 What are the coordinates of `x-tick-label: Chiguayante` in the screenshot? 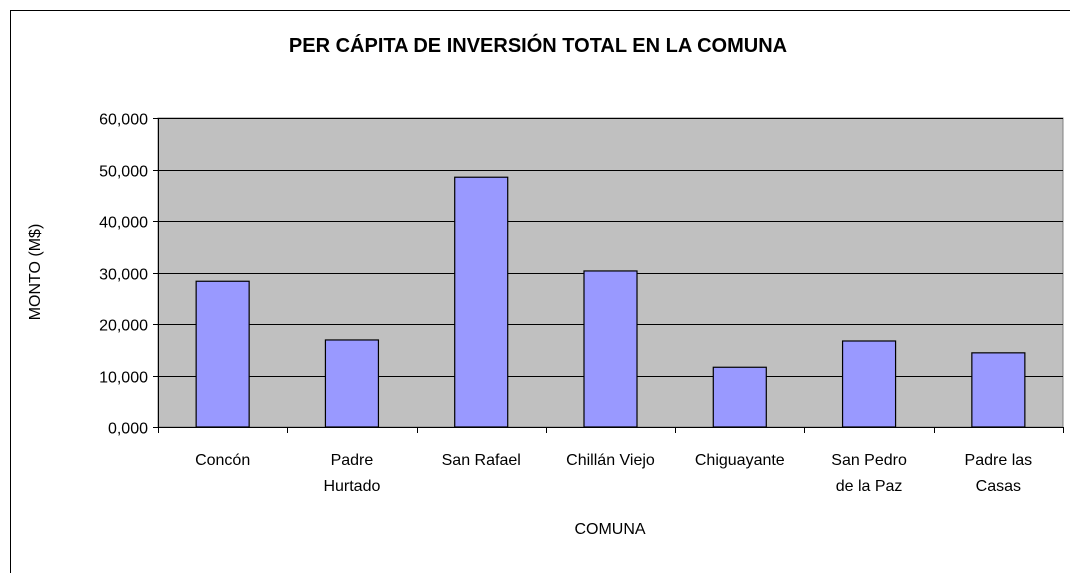 It's located at (740, 460).